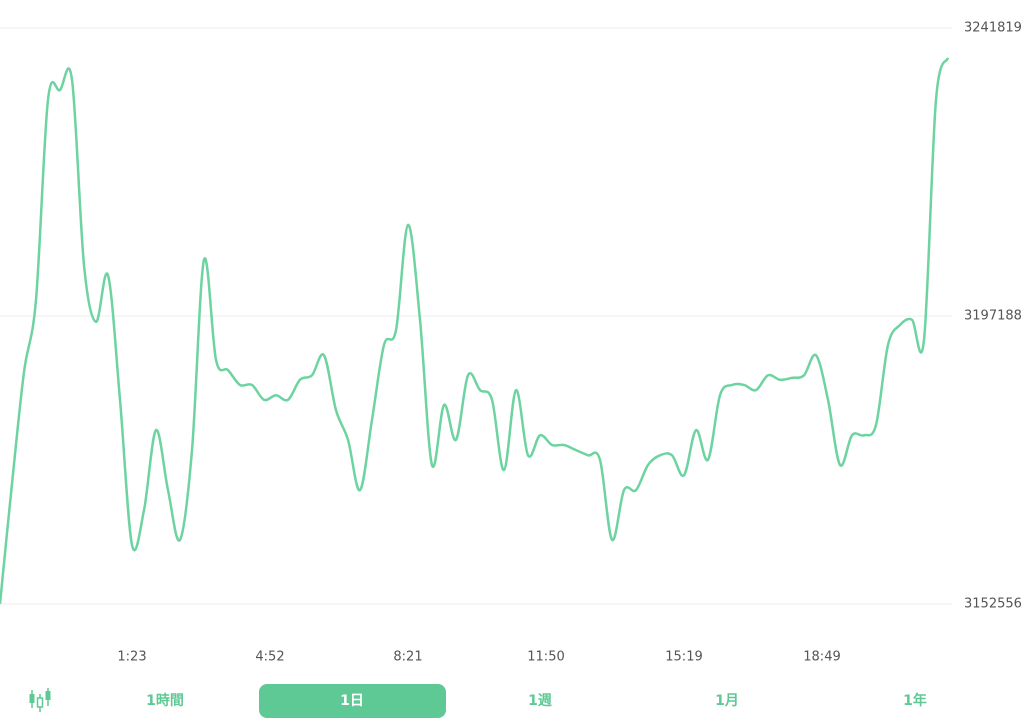 This screenshot has width=1024, height=726. Describe the element at coordinates (165, 700) in the screenshot. I see `time-range-tab: 1時間` at that location.